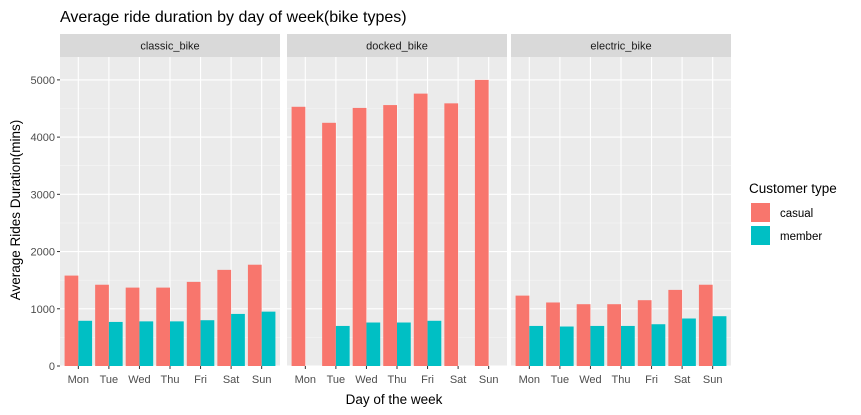 The image size is (861, 415). I want to click on facet-strip-label: classic_bike, so click(169, 47).